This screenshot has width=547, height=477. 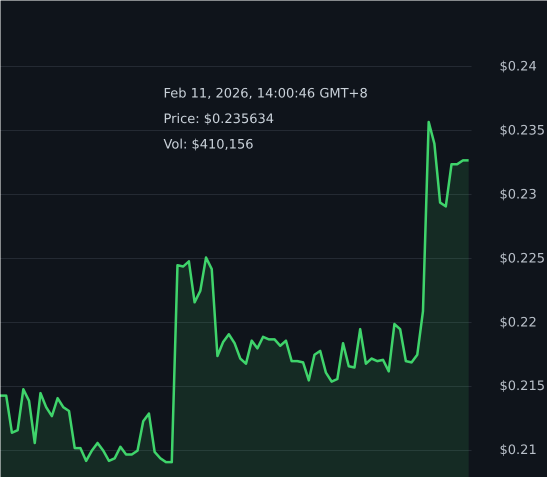 What do you see at coordinates (522, 130) in the screenshot?
I see `y-tick-label: $0.235` at bounding box center [522, 130].